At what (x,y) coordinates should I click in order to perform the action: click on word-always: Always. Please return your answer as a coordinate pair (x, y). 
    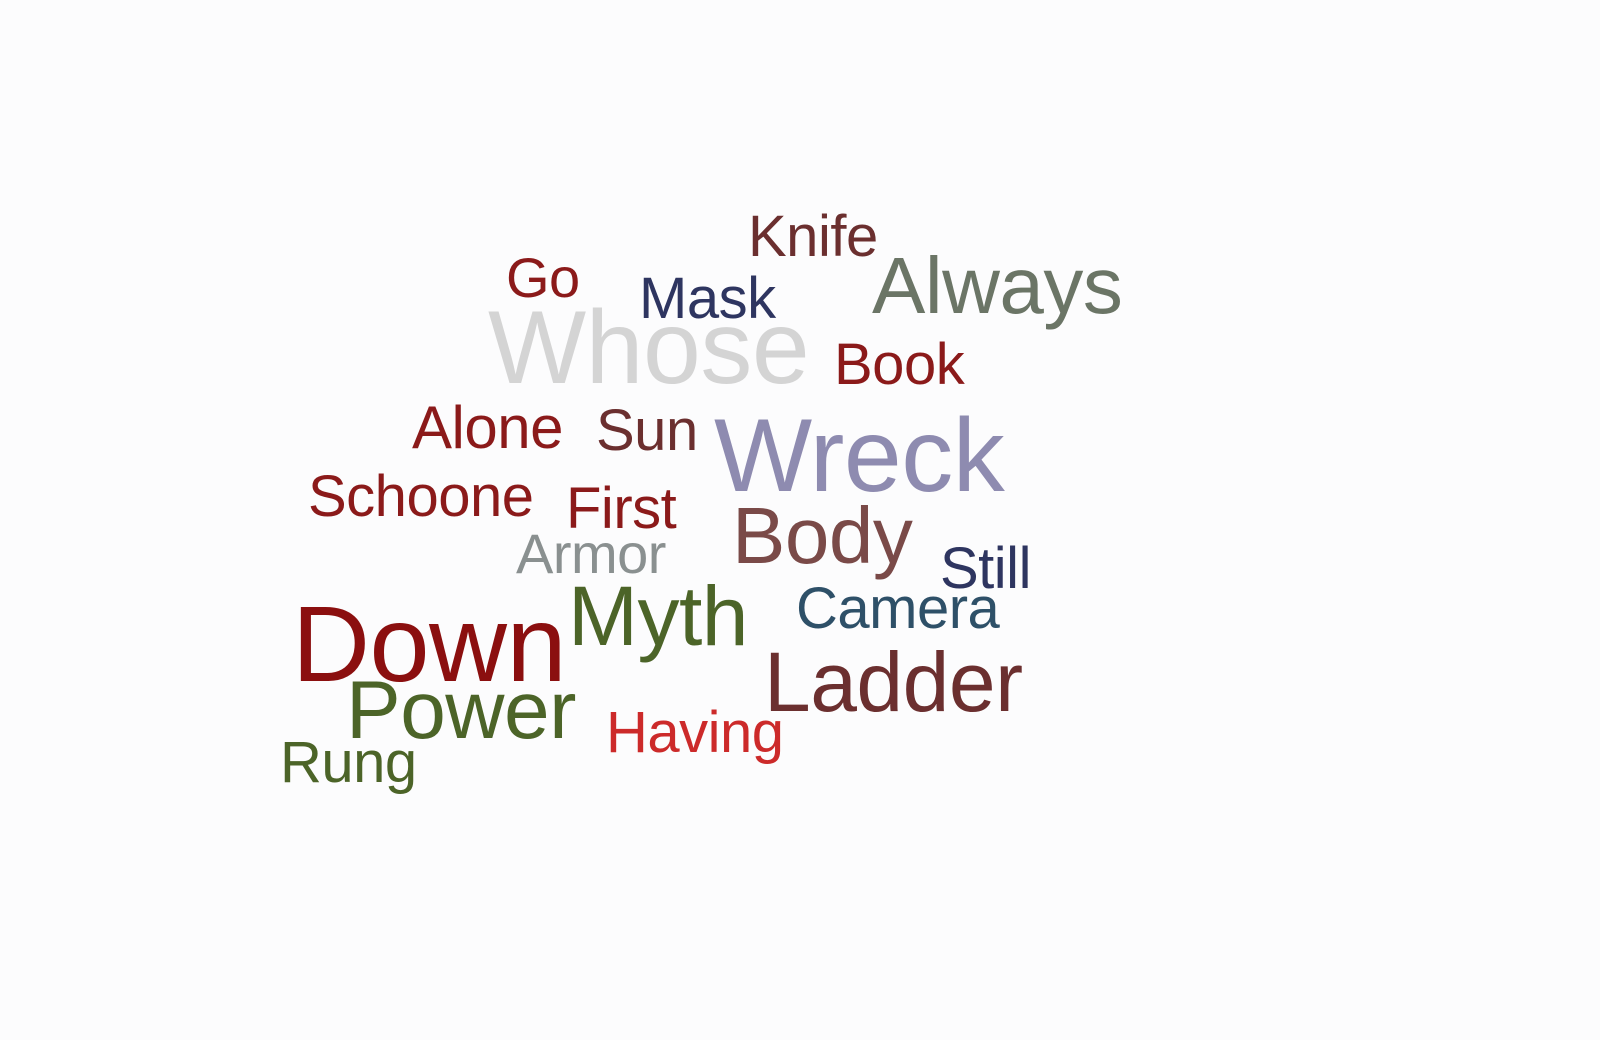
    Looking at the image, I should click on (997, 285).